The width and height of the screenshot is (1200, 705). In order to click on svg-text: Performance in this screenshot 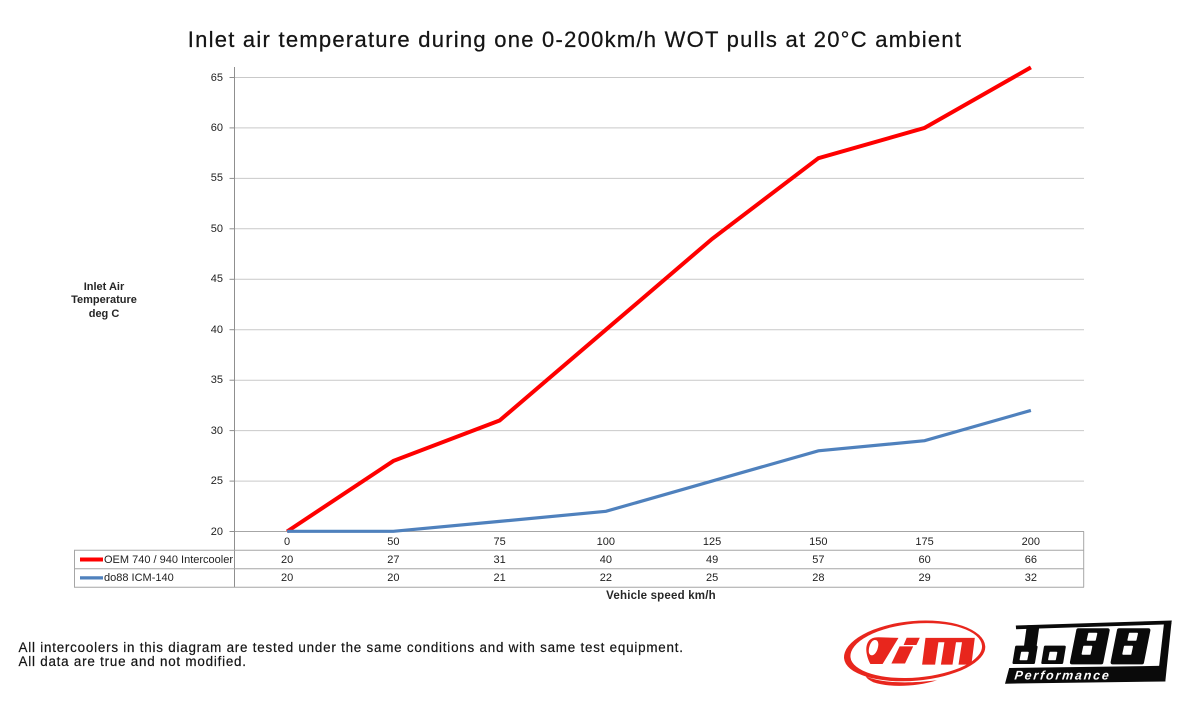, I will do `click(1063, 676)`.